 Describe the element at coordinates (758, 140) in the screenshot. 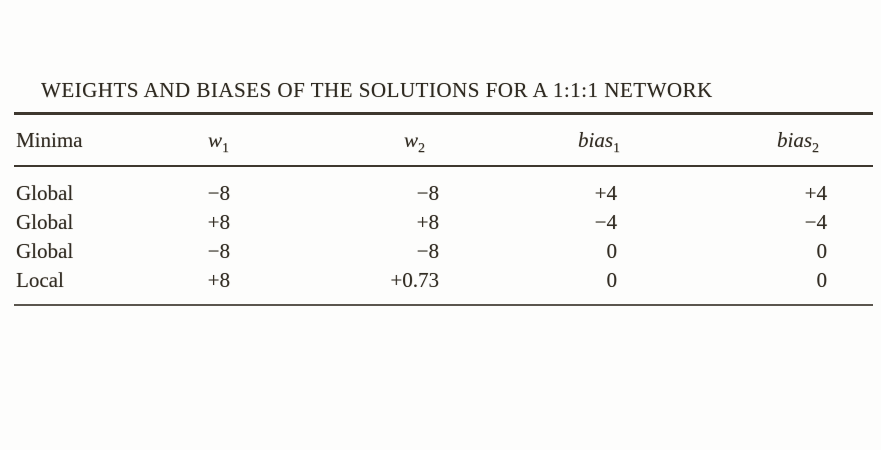

I see `column-header-bias2: bias2` at that location.